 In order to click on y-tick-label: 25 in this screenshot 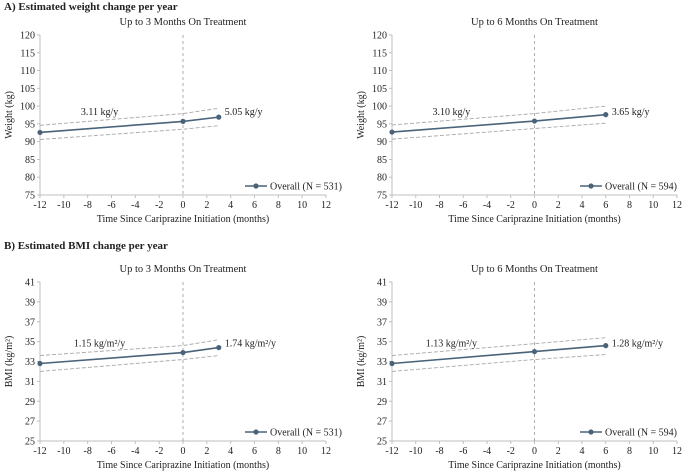, I will do `click(382, 442)`.